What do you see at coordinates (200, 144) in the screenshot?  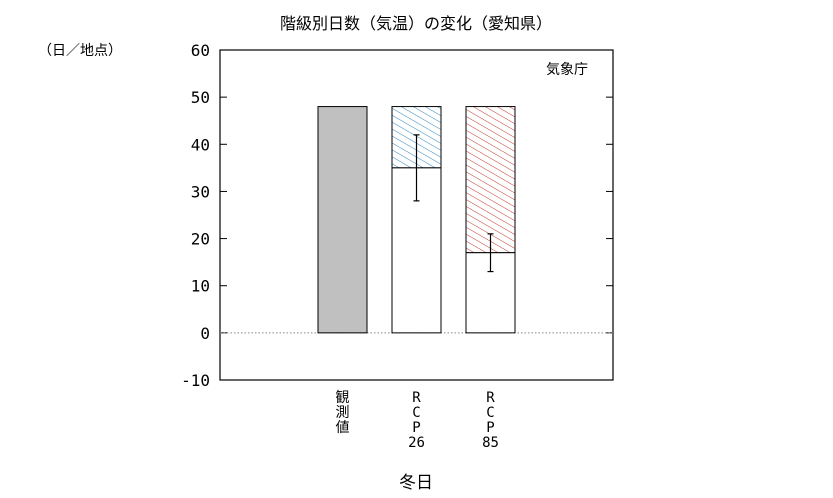 I see `y-tick-label: 40` at bounding box center [200, 144].